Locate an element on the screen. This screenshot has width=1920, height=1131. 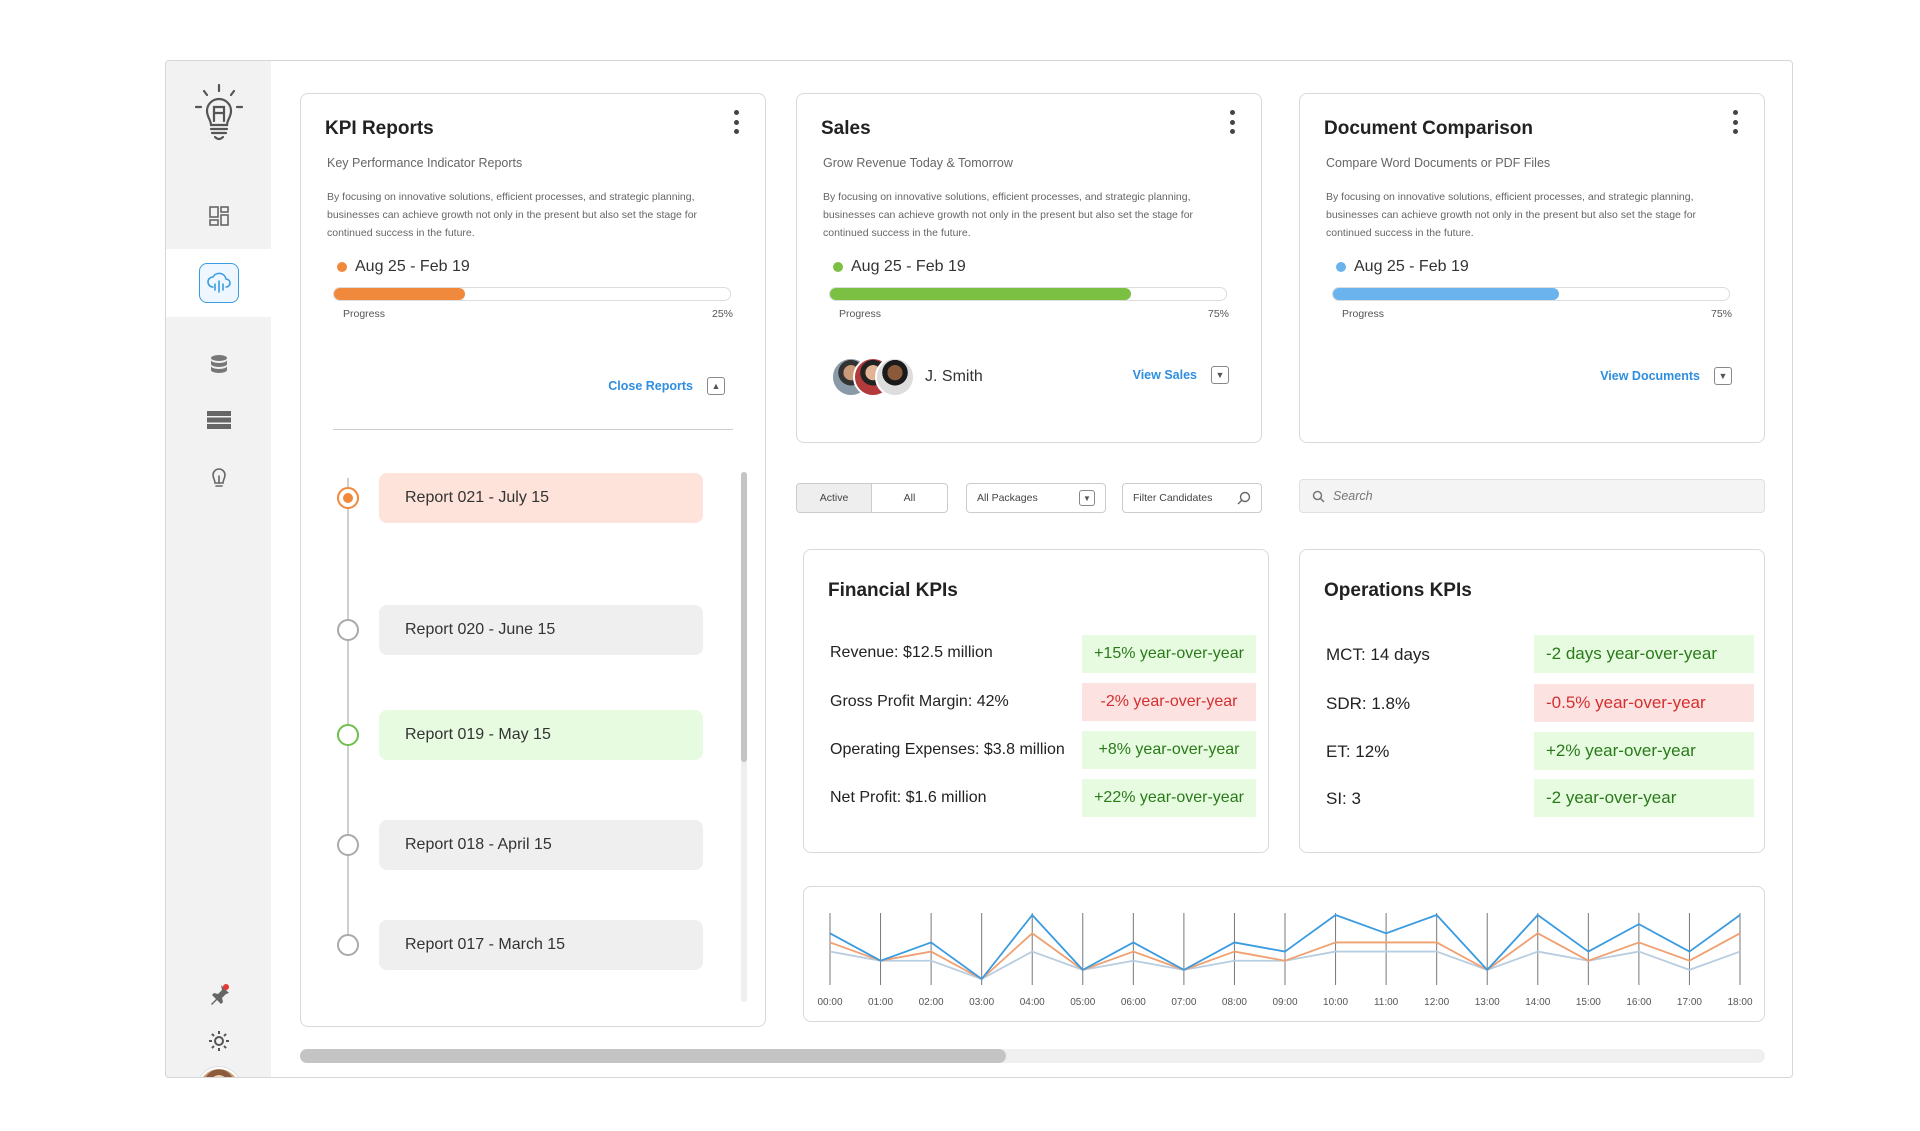
series-line is located at coordinates (1285, 947).